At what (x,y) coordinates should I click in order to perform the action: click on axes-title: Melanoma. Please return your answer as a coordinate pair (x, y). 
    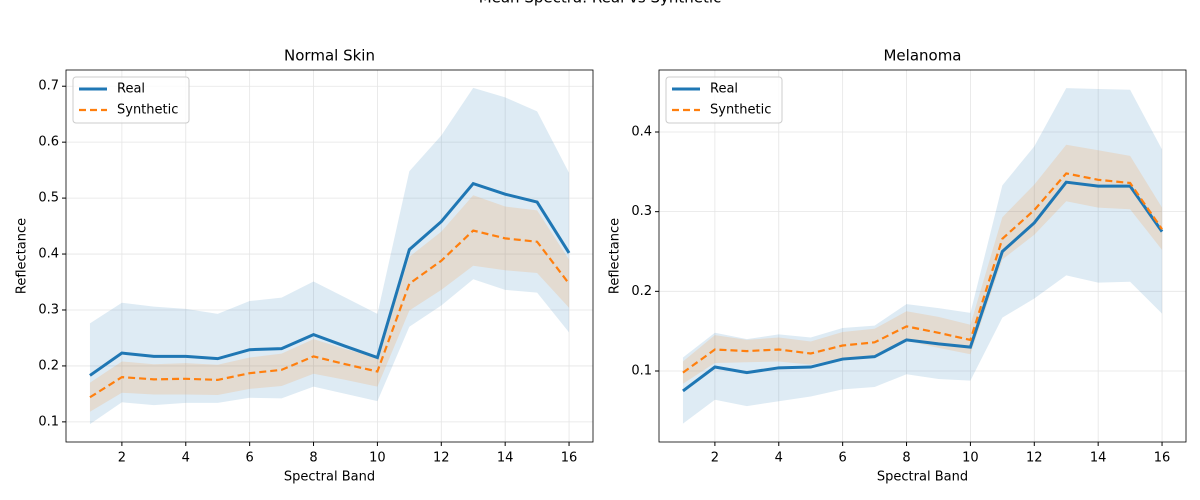
    Looking at the image, I should click on (922, 56).